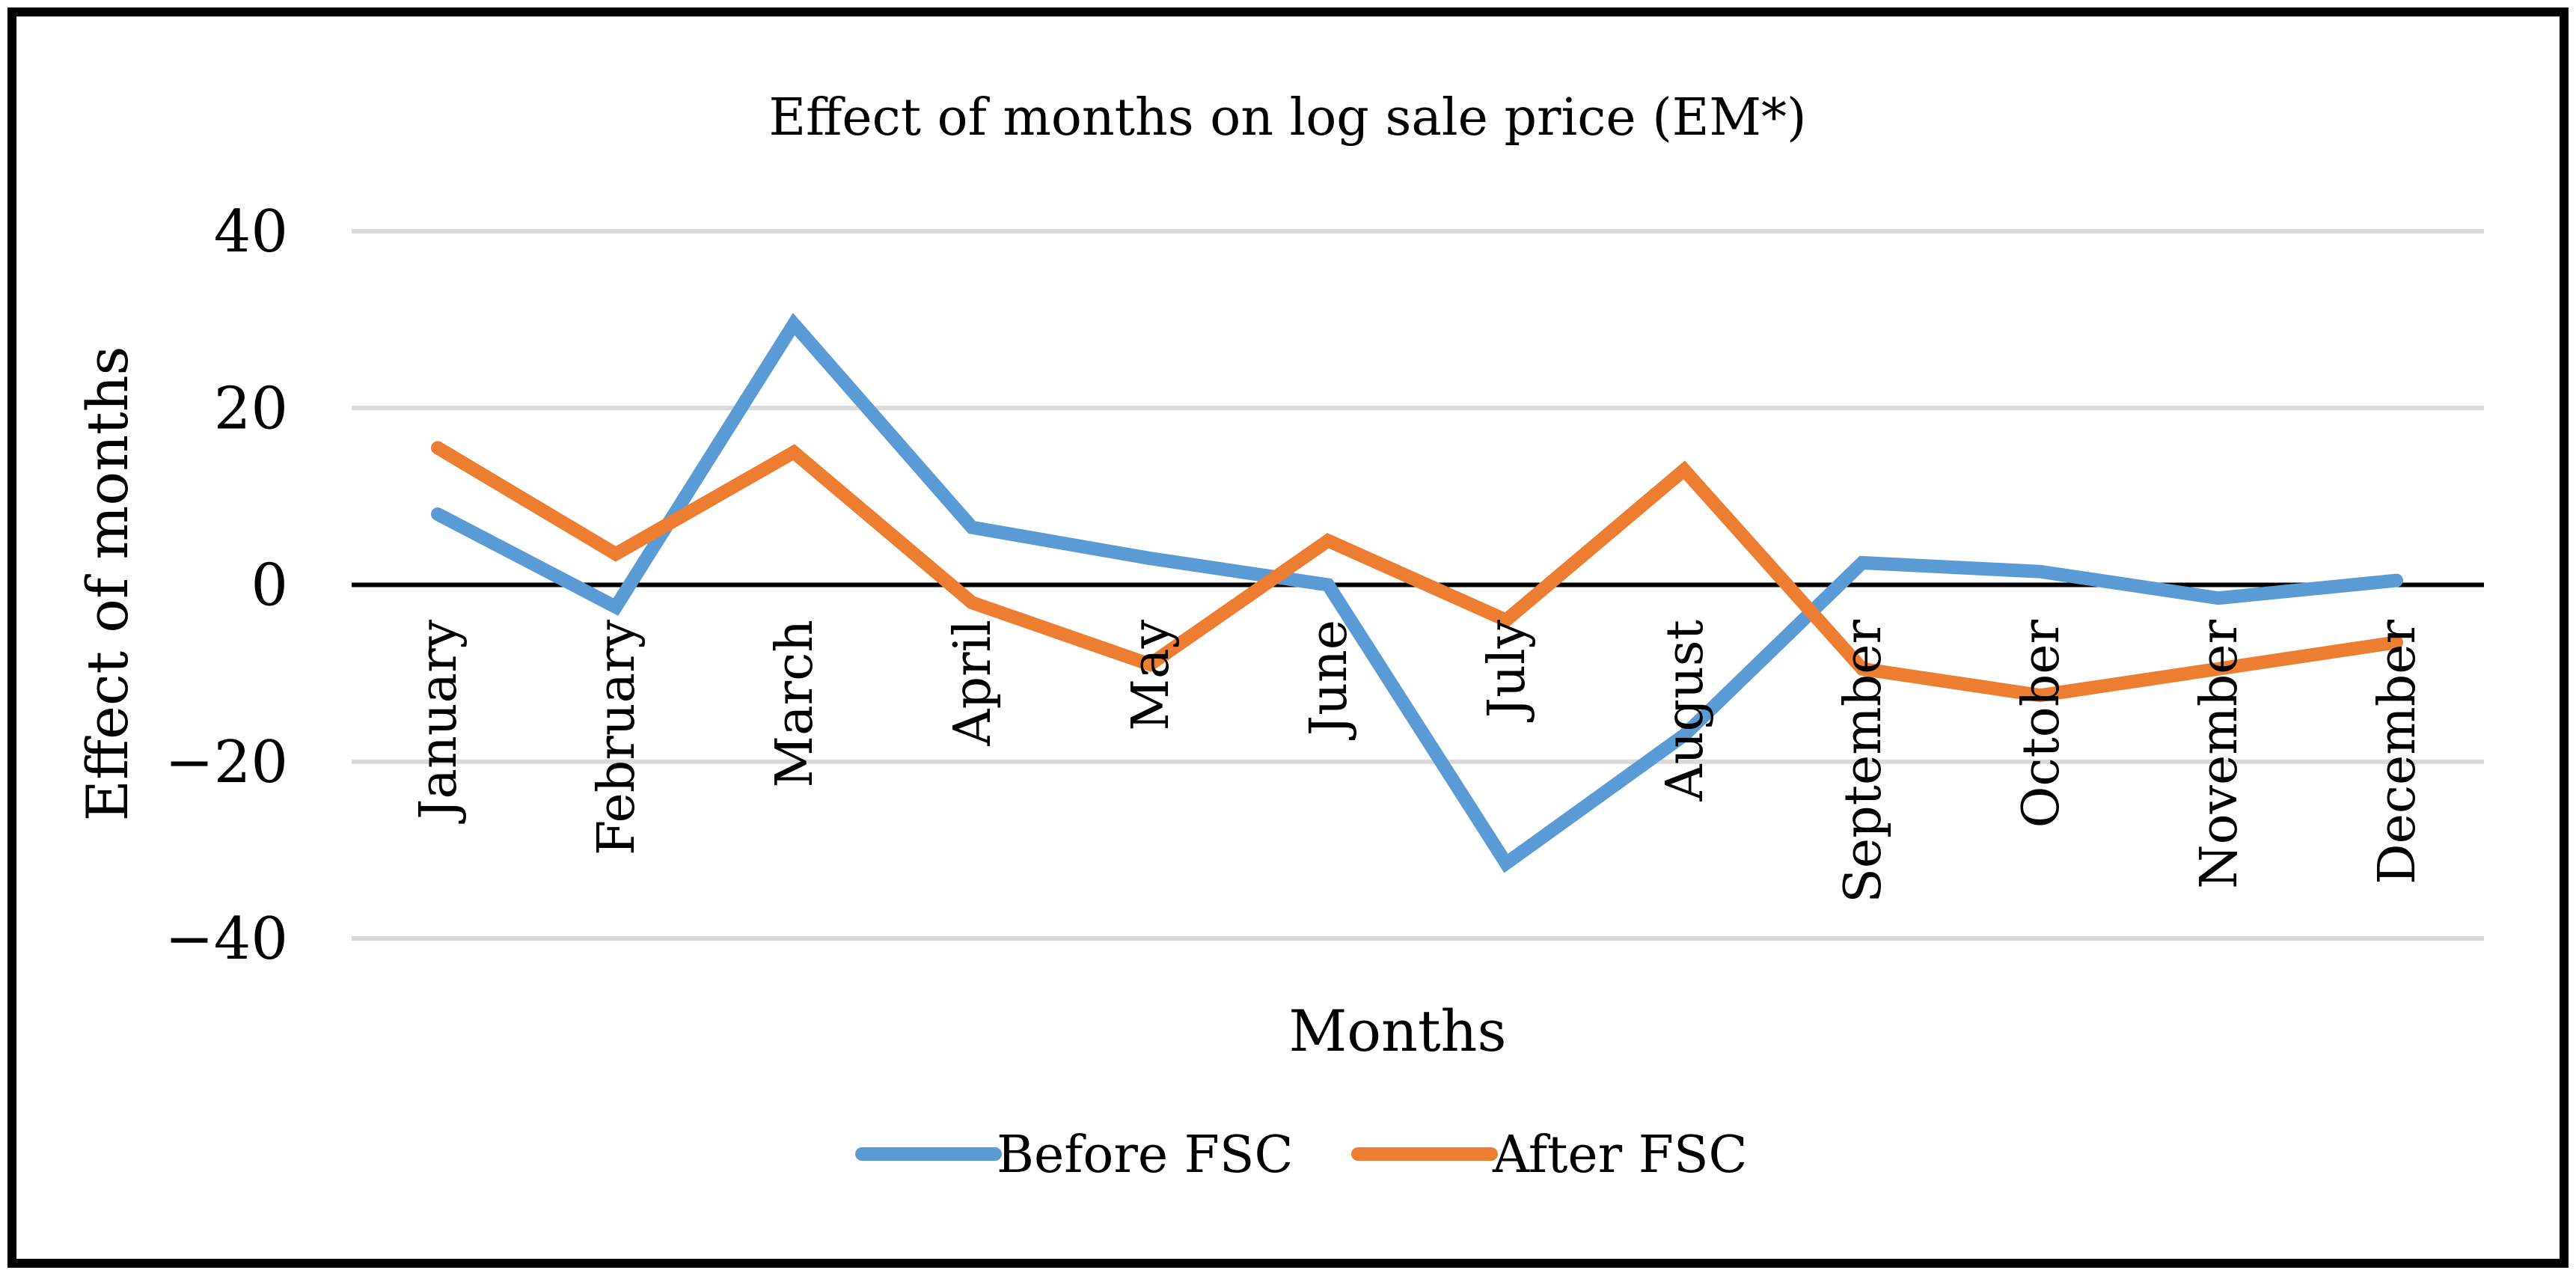  What do you see at coordinates (1329, 680) in the screenshot?
I see `x-category-label: June` at bounding box center [1329, 680].